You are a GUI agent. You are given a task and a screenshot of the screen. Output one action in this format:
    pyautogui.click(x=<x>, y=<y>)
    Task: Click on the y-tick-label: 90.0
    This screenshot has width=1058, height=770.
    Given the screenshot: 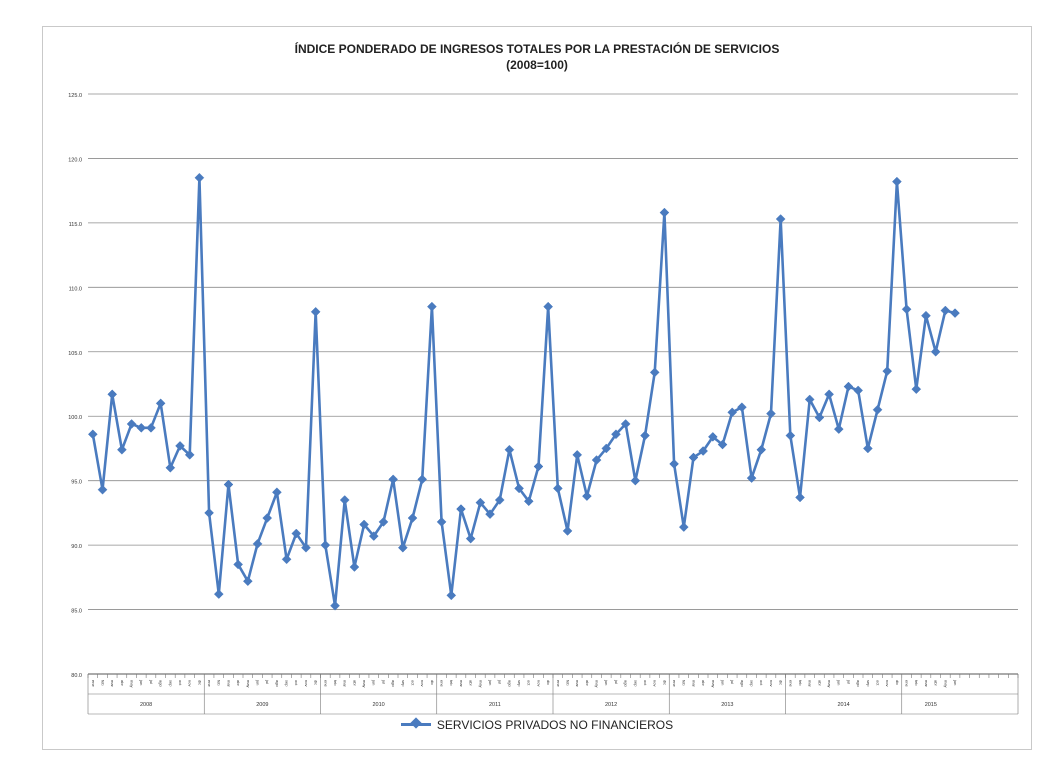 What is the action you would take?
    pyautogui.click(x=76, y=547)
    